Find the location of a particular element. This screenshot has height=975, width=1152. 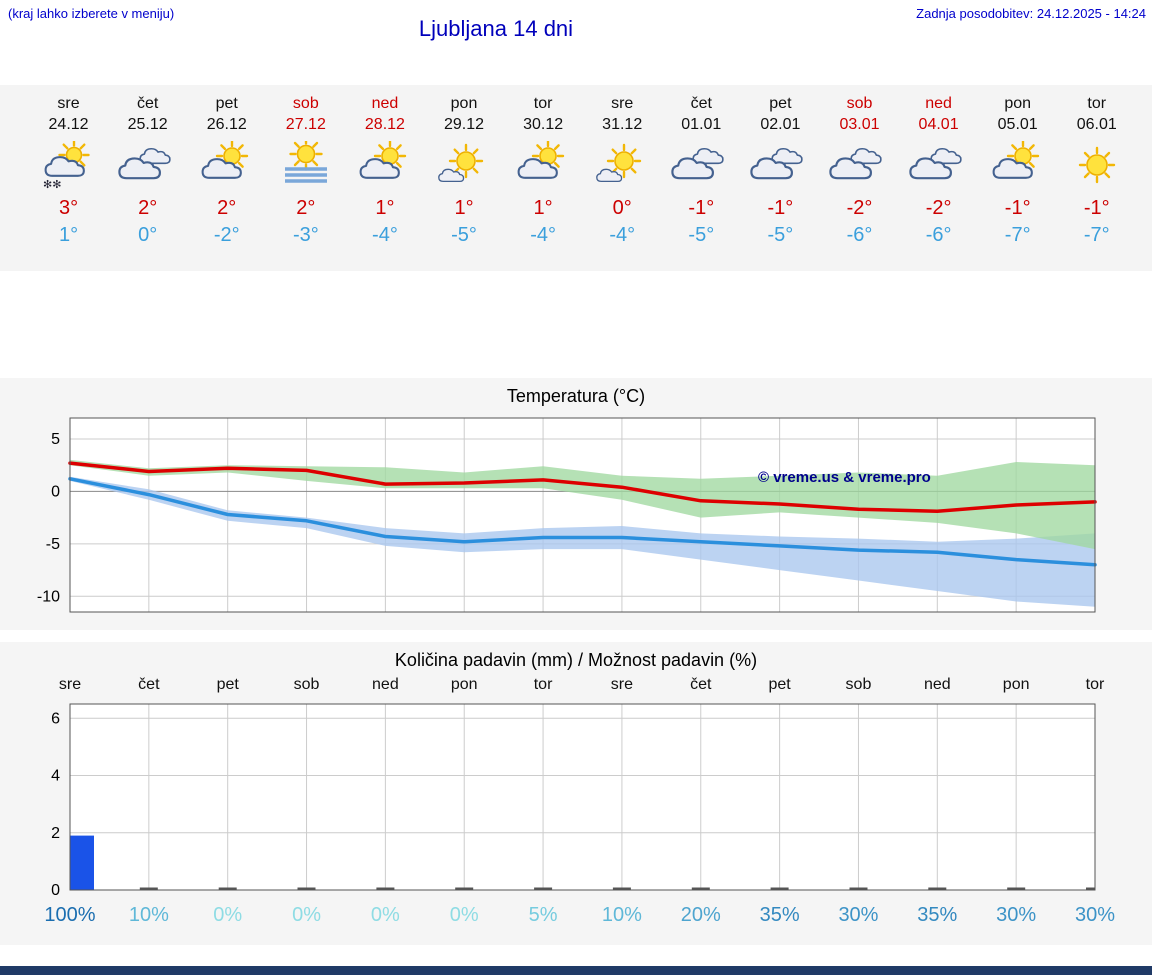

forecast-day-31.12: sre 31.12 0° -4° is located at coordinates (622, 182).